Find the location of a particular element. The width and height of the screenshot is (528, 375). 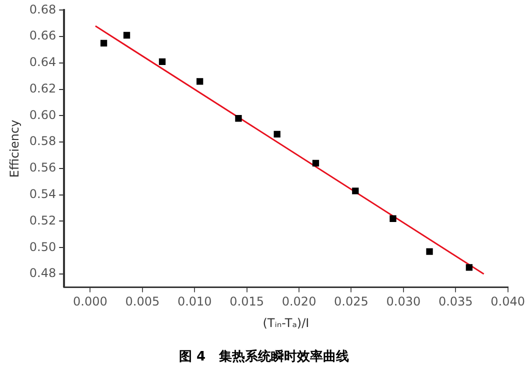

y-tick-label: 0.58 is located at coordinates (42, 141).